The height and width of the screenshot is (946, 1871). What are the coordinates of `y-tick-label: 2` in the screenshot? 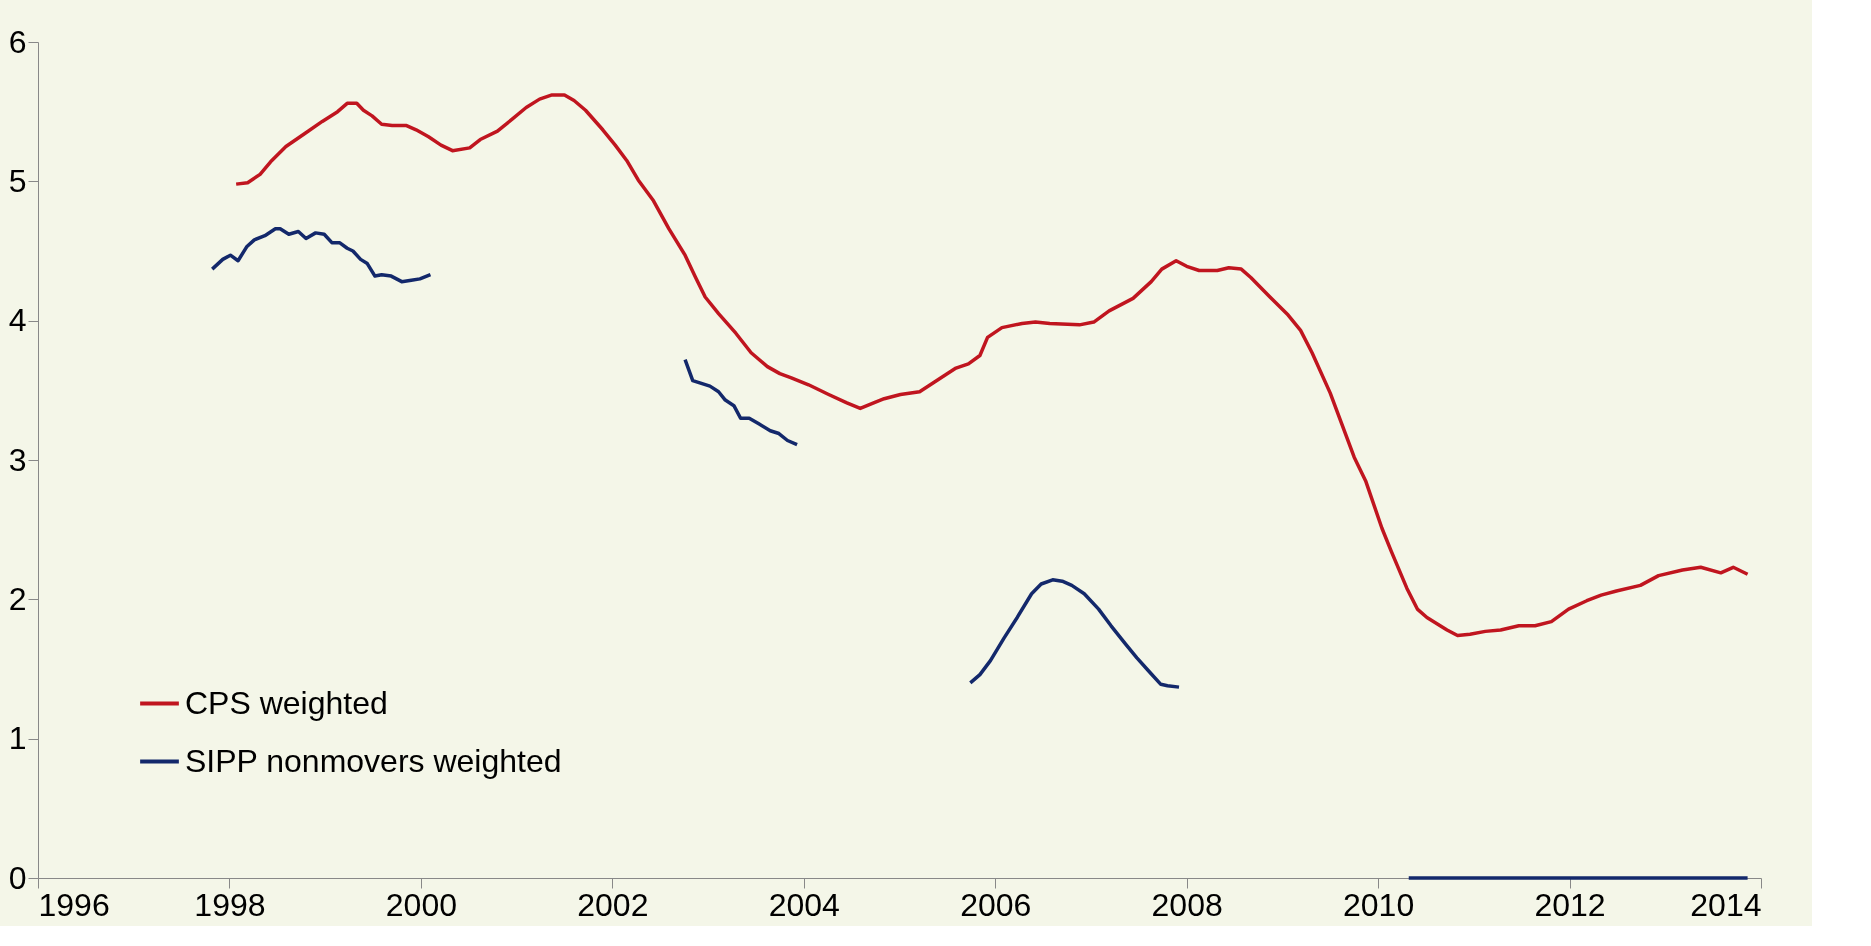 It's located at (17, 598).